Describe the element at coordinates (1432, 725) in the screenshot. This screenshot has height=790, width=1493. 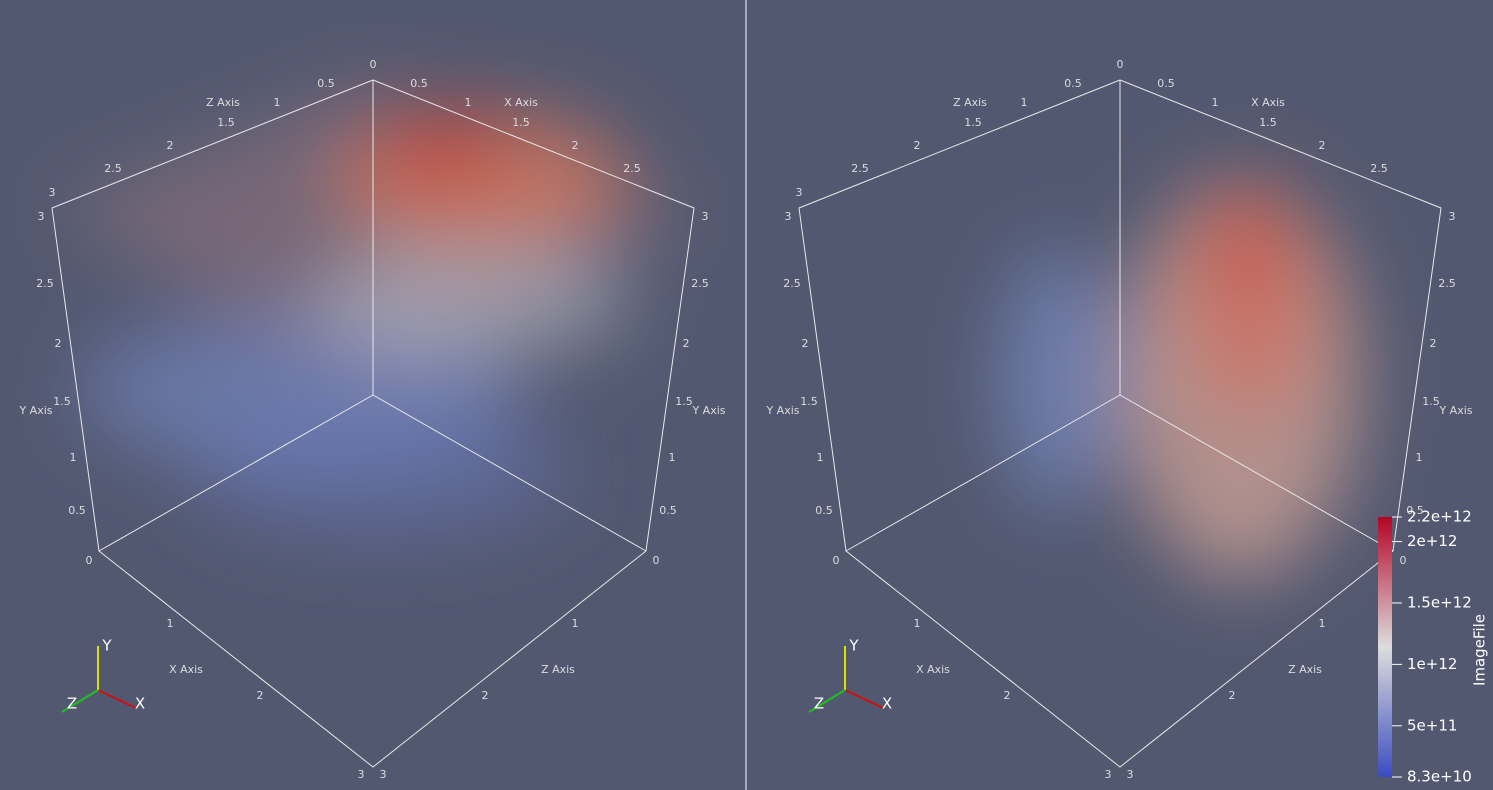
I see `colorbar-tick-label: 5e+11` at that location.